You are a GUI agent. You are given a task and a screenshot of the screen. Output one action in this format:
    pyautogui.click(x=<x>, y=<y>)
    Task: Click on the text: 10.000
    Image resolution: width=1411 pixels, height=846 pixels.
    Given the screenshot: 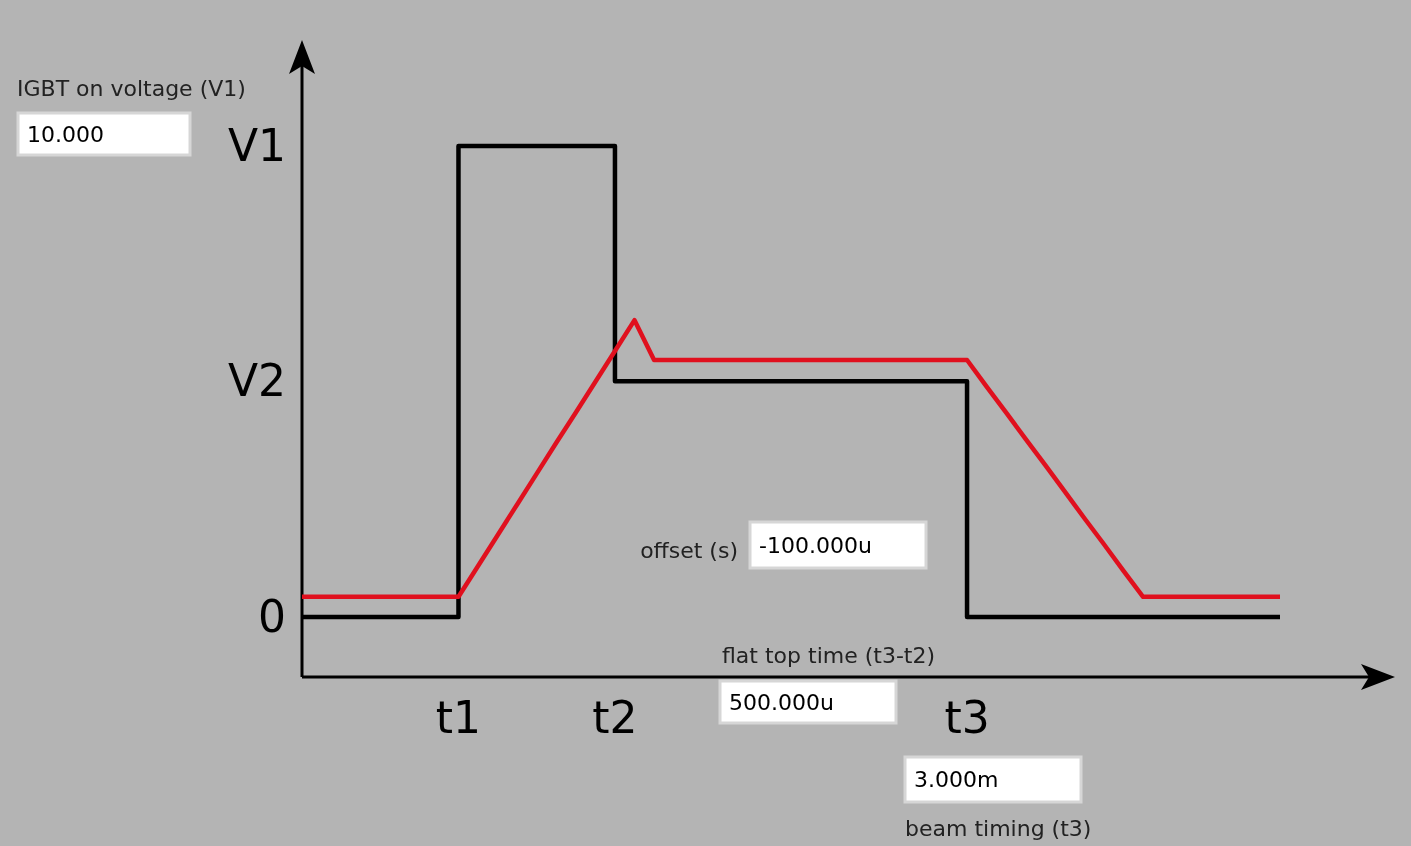 What is the action you would take?
    pyautogui.click(x=65, y=134)
    